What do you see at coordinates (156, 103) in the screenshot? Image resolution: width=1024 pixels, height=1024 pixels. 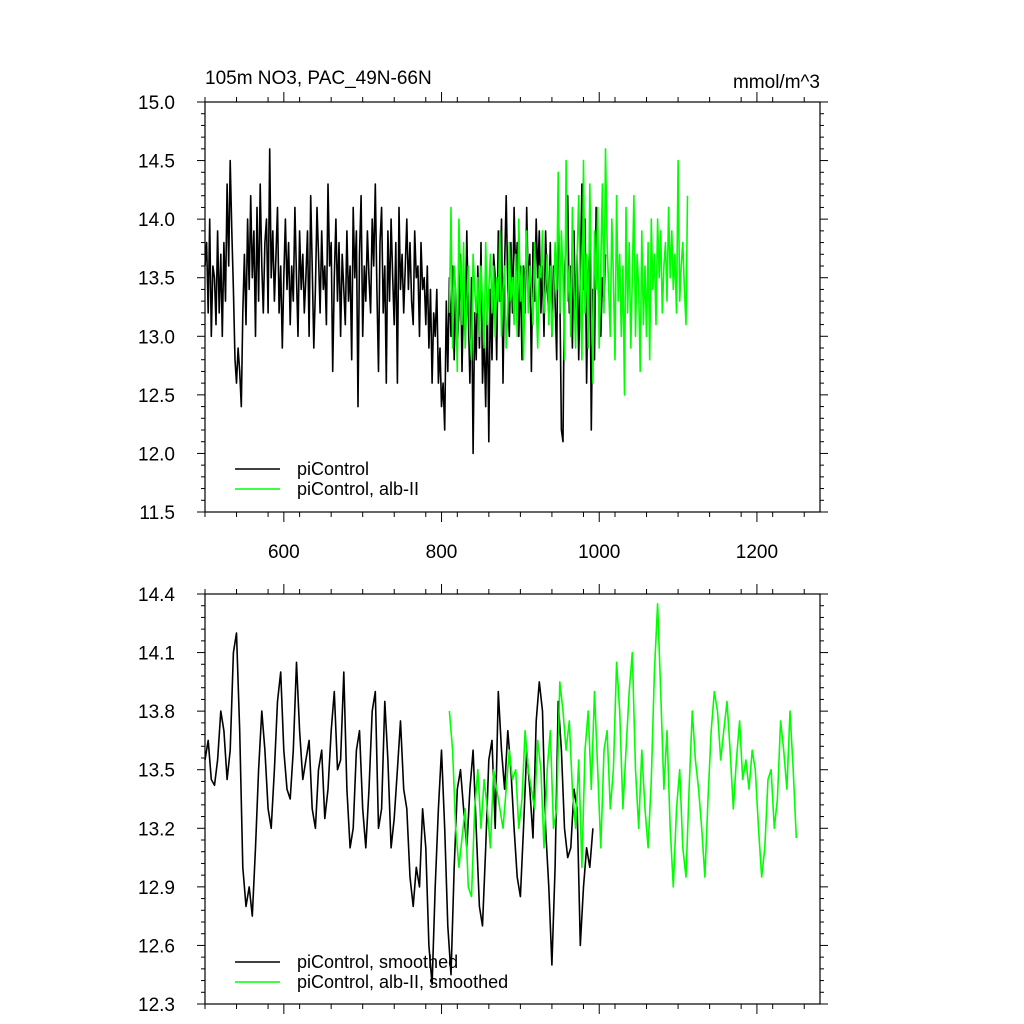 I see `top-y-tick-label: 15.0` at bounding box center [156, 103].